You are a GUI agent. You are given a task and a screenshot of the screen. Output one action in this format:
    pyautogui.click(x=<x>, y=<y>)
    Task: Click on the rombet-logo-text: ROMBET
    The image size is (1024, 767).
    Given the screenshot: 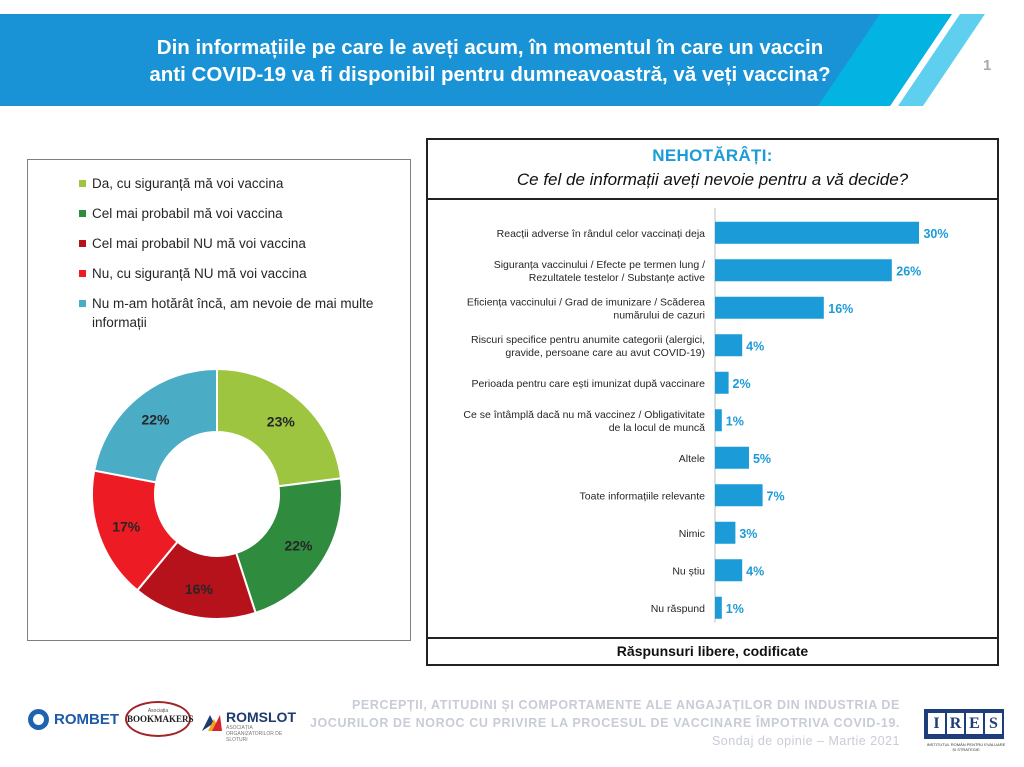 What is the action you would take?
    pyautogui.click(x=86, y=719)
    